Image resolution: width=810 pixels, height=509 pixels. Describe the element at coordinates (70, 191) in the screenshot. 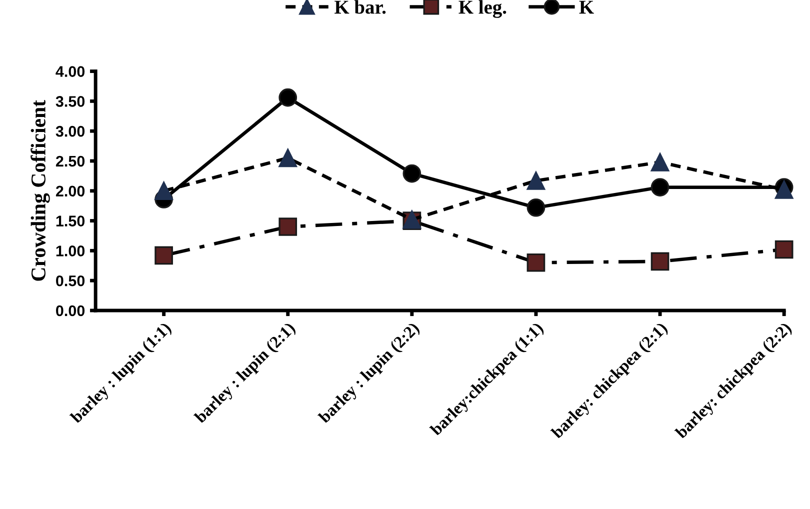

I see `y-tick-label: 2.00` at that location.